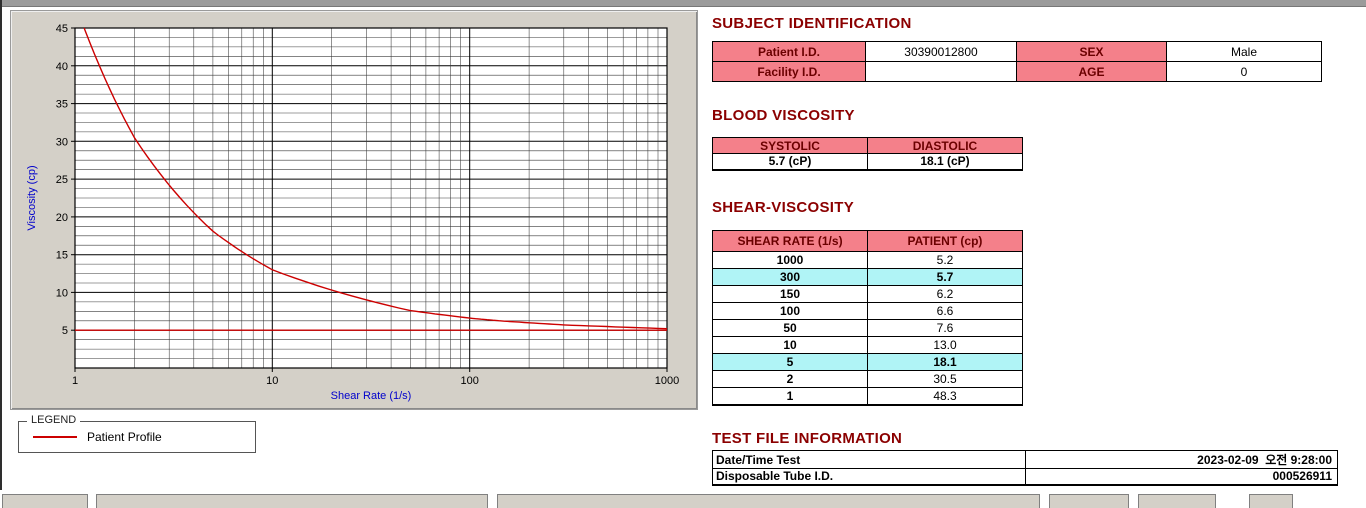 Image resolution: width=1366 pixels, height=508 pixels. What do you see at coordinates (790, 328) in the screenshot?
I see `shear-rate-cell: 50` at bounding box center [790, 328].